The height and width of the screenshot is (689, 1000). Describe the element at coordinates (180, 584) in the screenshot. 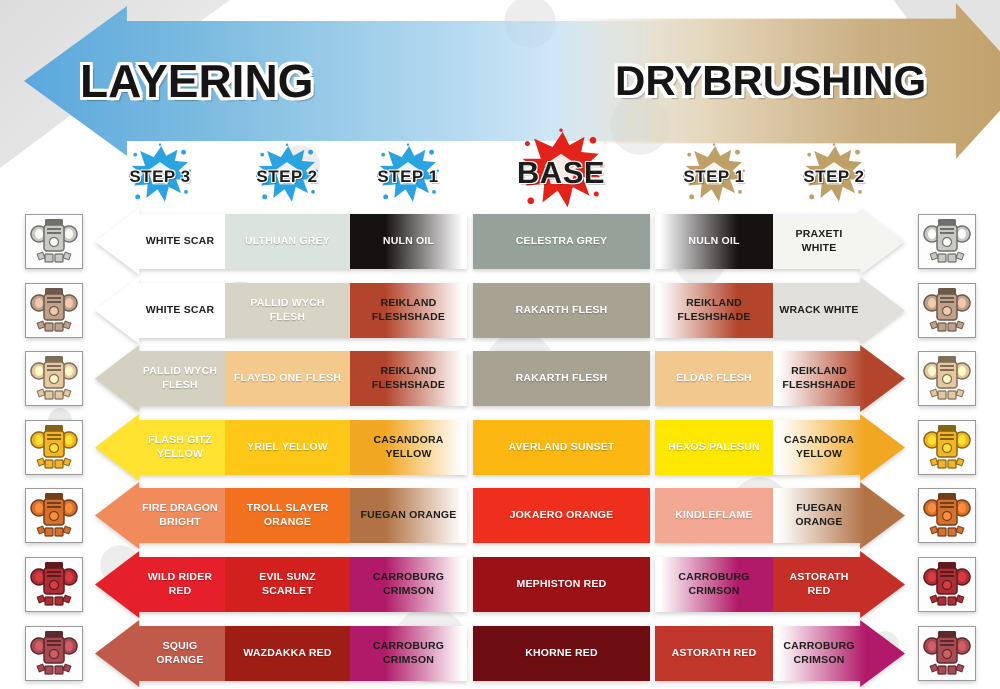

I see `paint-name: WILD RIDER RED` at that location.